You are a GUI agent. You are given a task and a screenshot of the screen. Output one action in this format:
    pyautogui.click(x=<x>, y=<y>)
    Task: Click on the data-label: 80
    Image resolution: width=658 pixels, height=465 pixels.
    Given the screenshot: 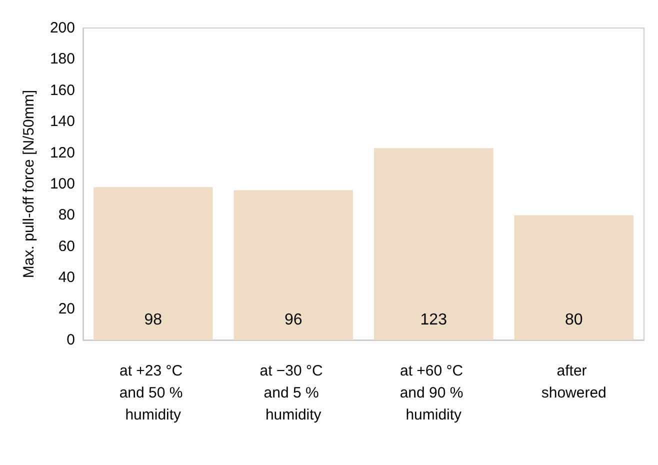 What is the action you would take?
    pyautogui.click(x=573, y=320)
    